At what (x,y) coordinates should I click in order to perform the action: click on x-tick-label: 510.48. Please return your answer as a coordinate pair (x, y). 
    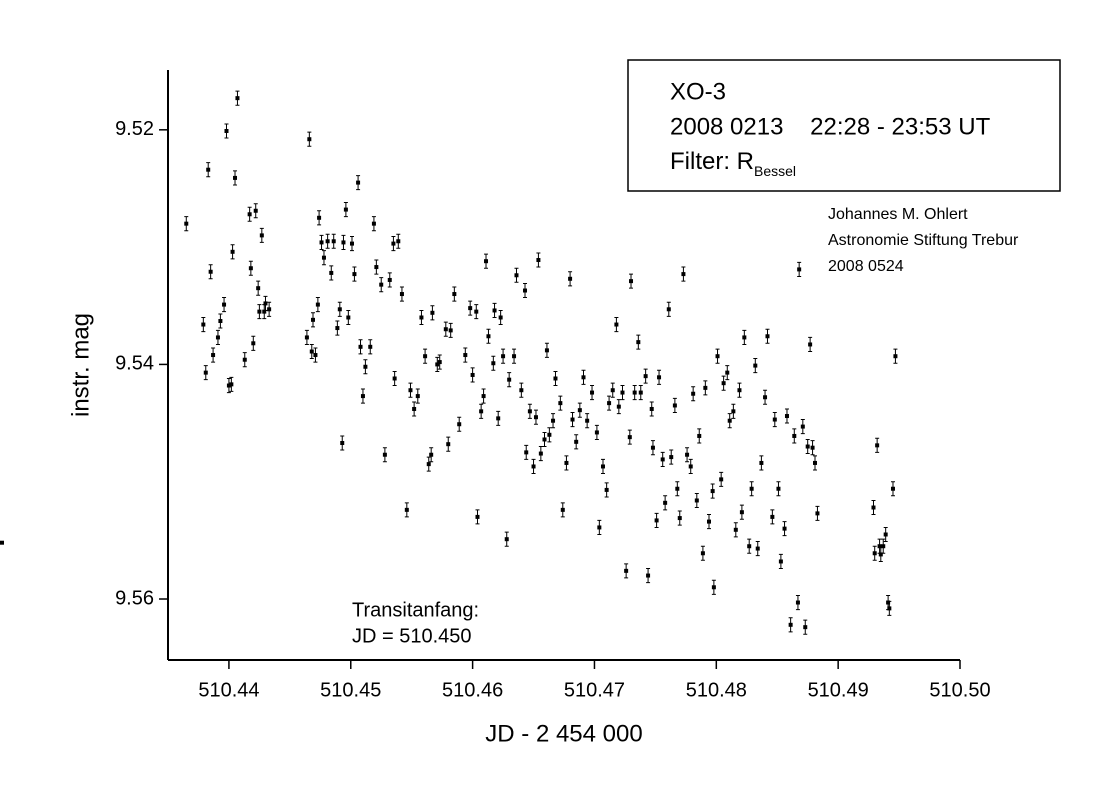
    Looking at the image, I should click on (716, 690).